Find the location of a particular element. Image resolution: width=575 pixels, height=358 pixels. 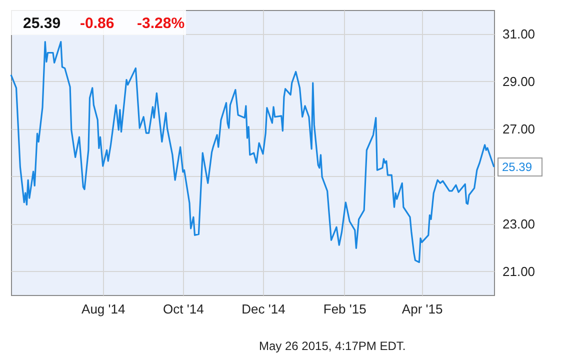

y-tick-label: 21.00 is located at coordinates (519, 271).